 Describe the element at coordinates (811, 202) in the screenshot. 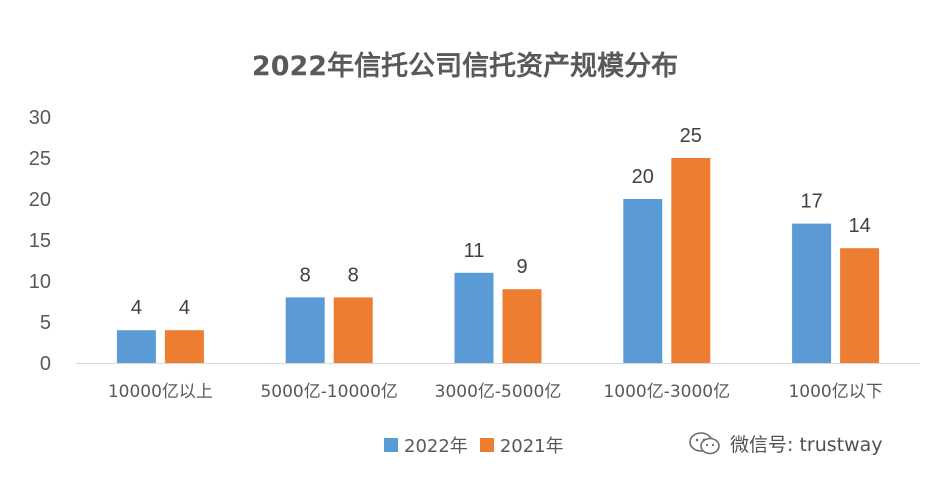

I see `data-label: 17` at that location.